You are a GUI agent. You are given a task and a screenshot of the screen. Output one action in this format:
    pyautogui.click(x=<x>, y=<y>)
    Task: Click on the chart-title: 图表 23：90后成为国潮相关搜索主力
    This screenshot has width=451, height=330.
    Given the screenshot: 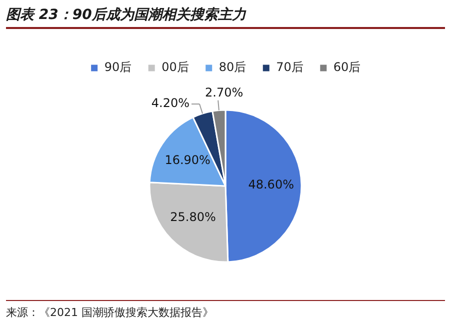 What is the action you would take?
    pyautogui.click(x=225, y=17)
    